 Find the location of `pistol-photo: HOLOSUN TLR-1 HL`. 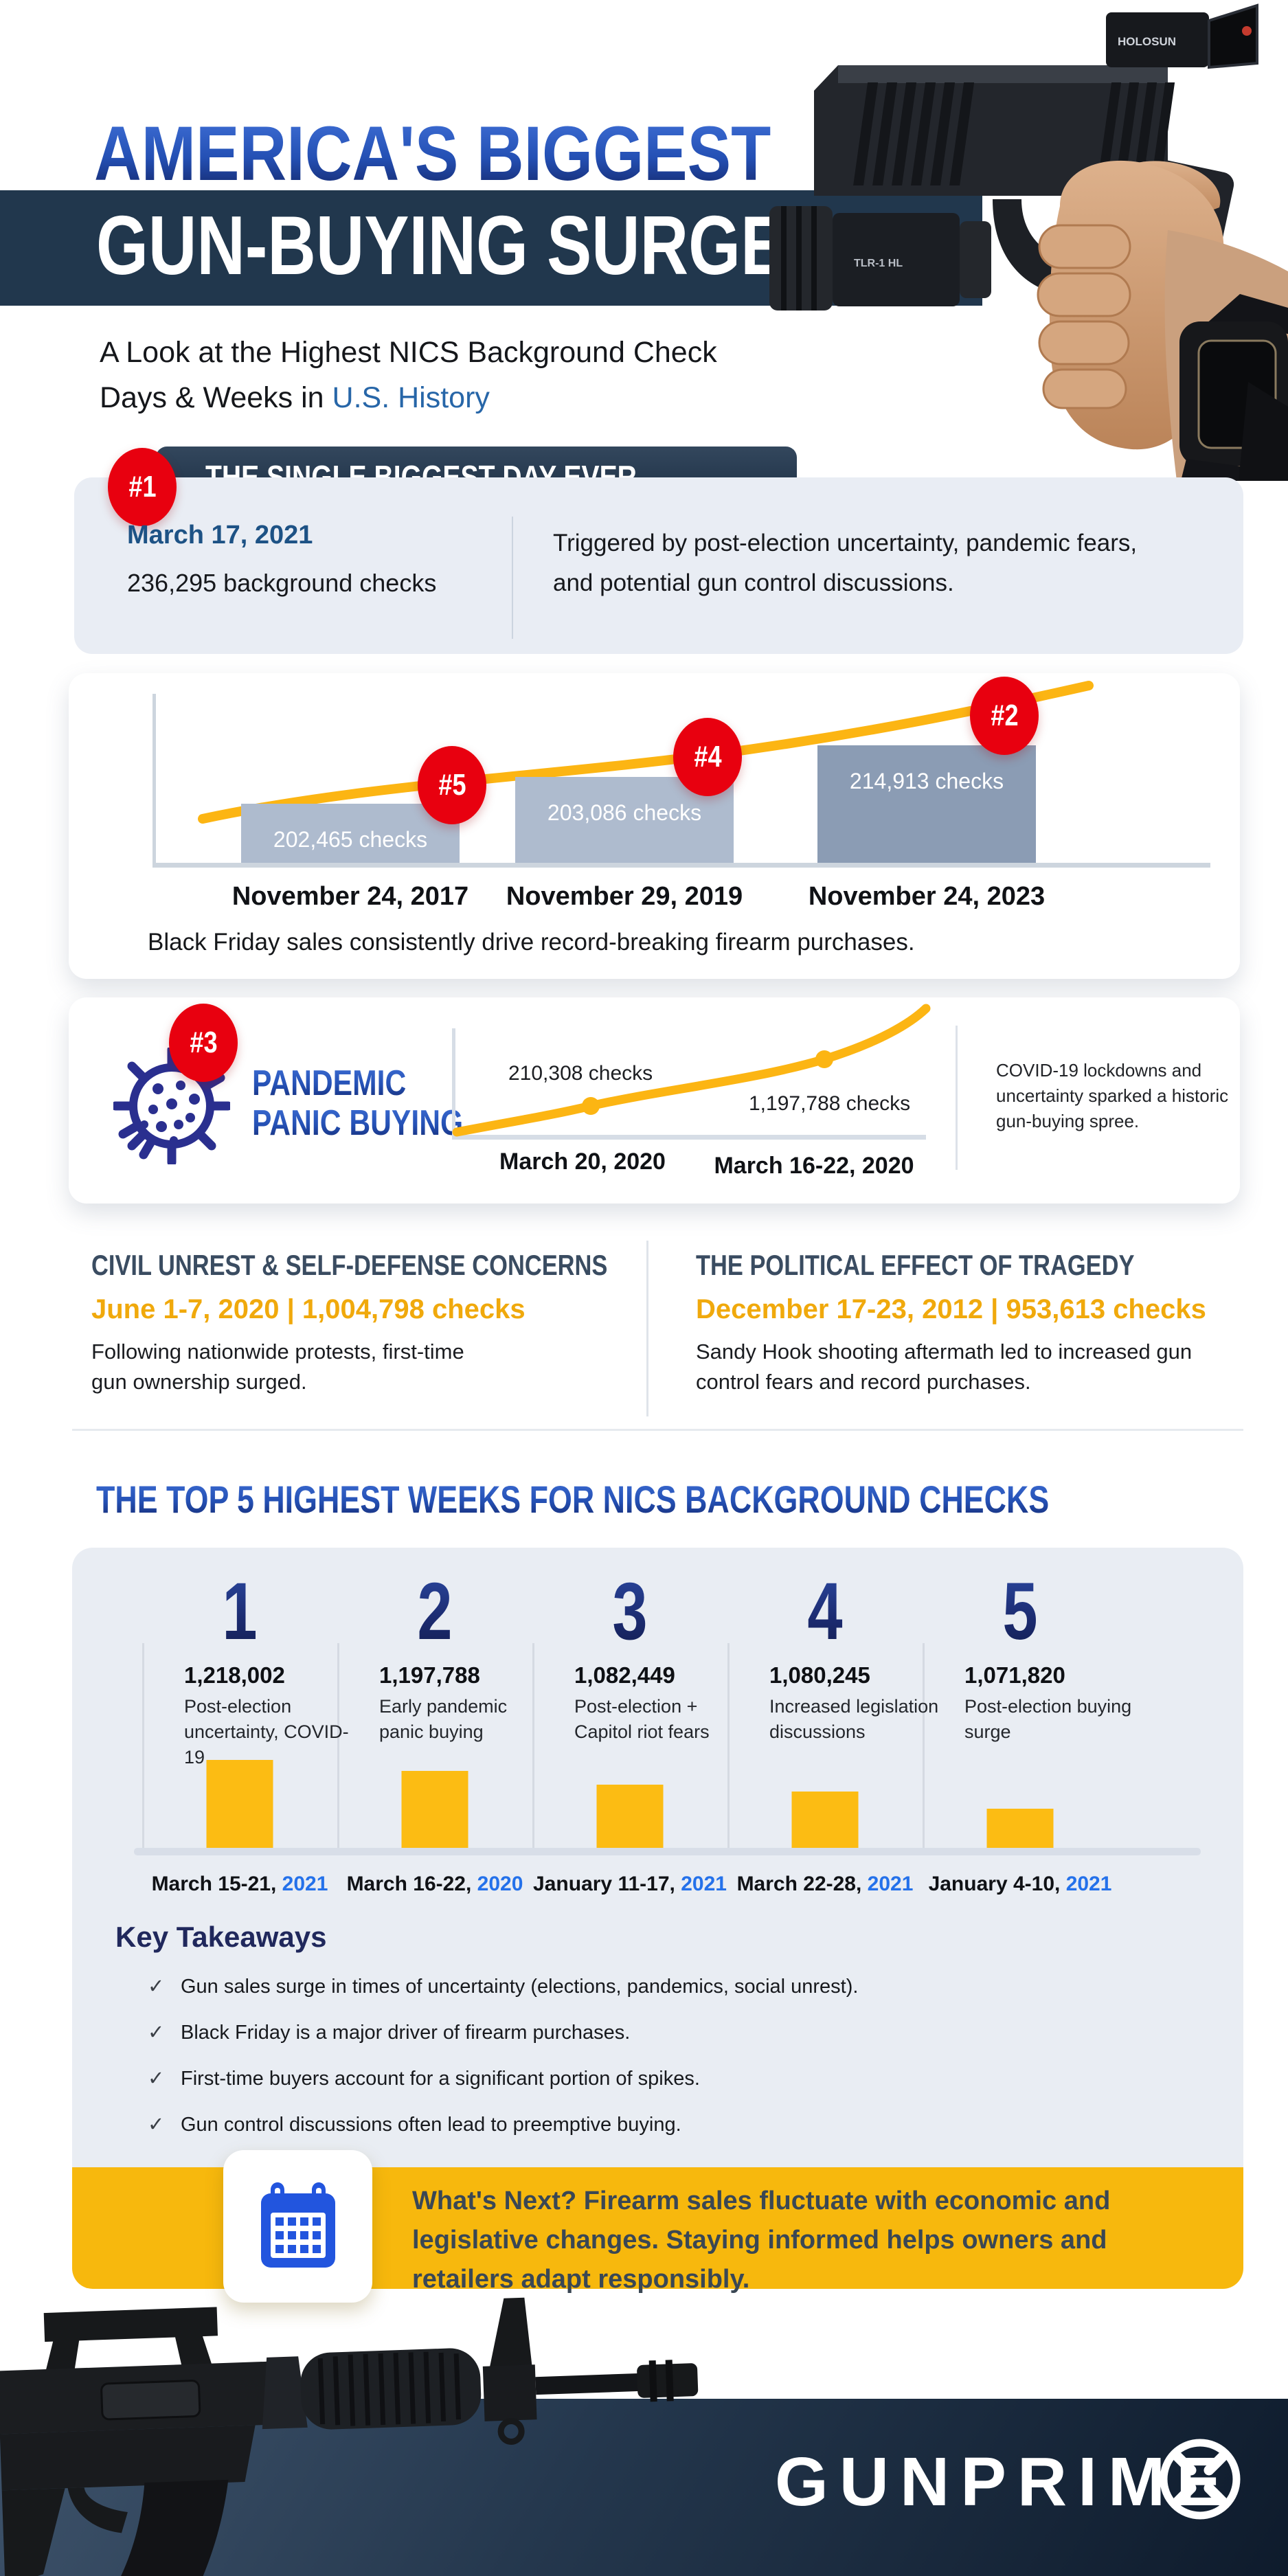

pistol-photo: HOLOSUN TLR-1 HL is located at coordinates (1028, 242).